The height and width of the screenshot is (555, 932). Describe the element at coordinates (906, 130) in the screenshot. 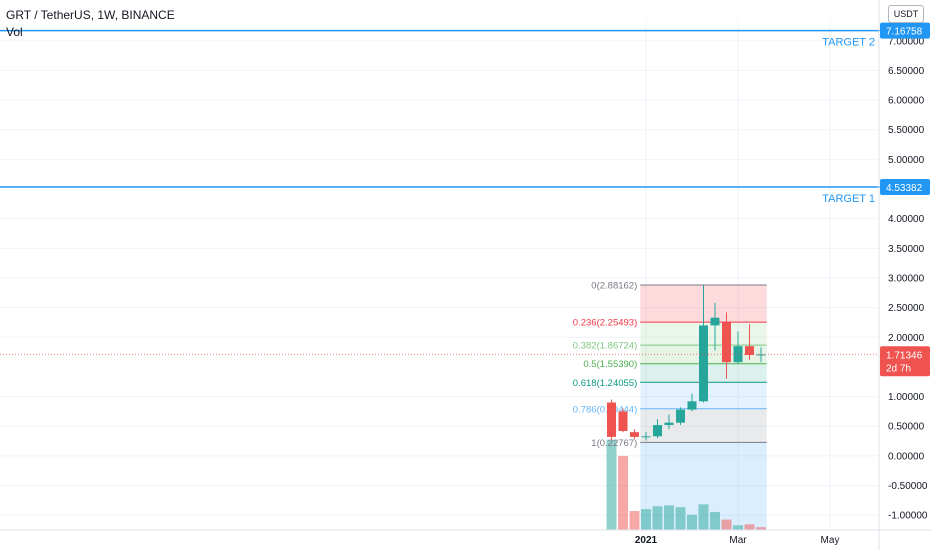

I see `price-tick-label: 5.50000` at that location.